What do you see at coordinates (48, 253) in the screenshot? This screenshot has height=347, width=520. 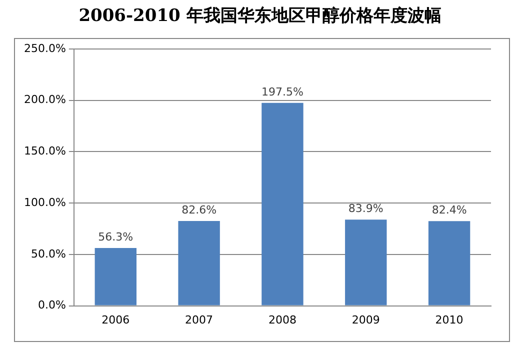 I see `y-tick-label: 50.0%` at bounding box center [48, 253].